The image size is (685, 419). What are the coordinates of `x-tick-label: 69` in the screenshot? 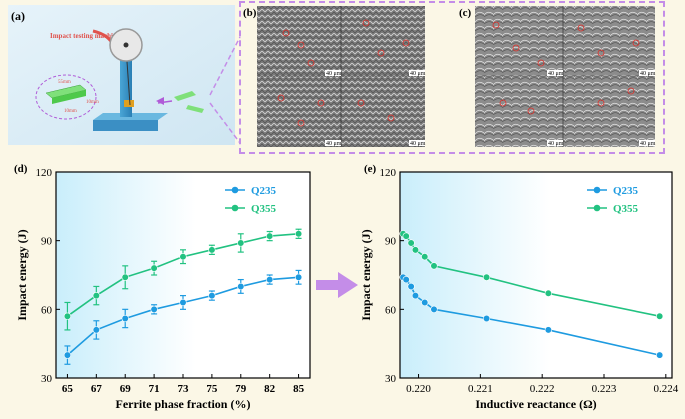 It's located at (126, 389).